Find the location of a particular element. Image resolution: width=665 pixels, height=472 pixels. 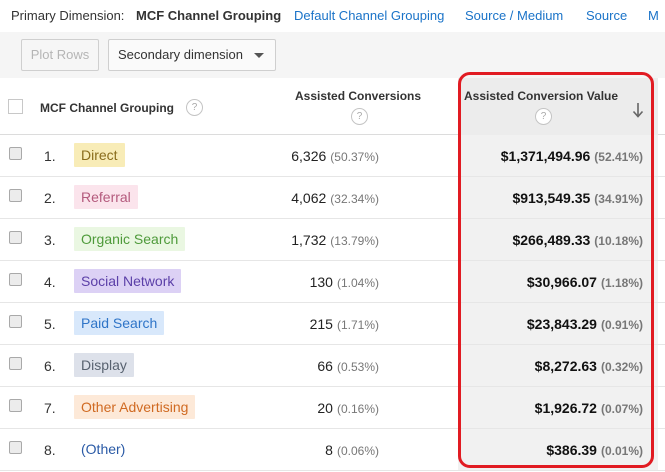

row-number: 2. is located at coordinates (50, 198).